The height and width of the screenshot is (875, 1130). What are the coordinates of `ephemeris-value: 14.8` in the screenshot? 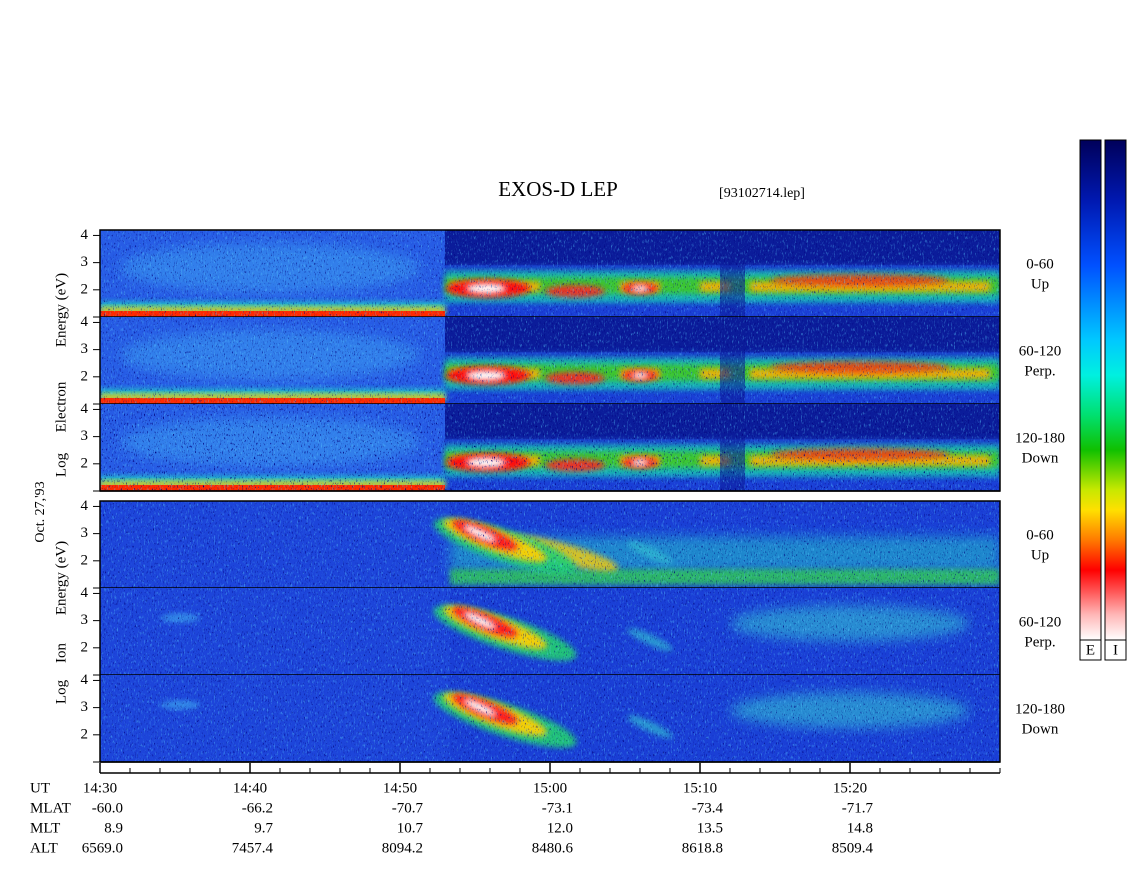 It's located at (860, 828).